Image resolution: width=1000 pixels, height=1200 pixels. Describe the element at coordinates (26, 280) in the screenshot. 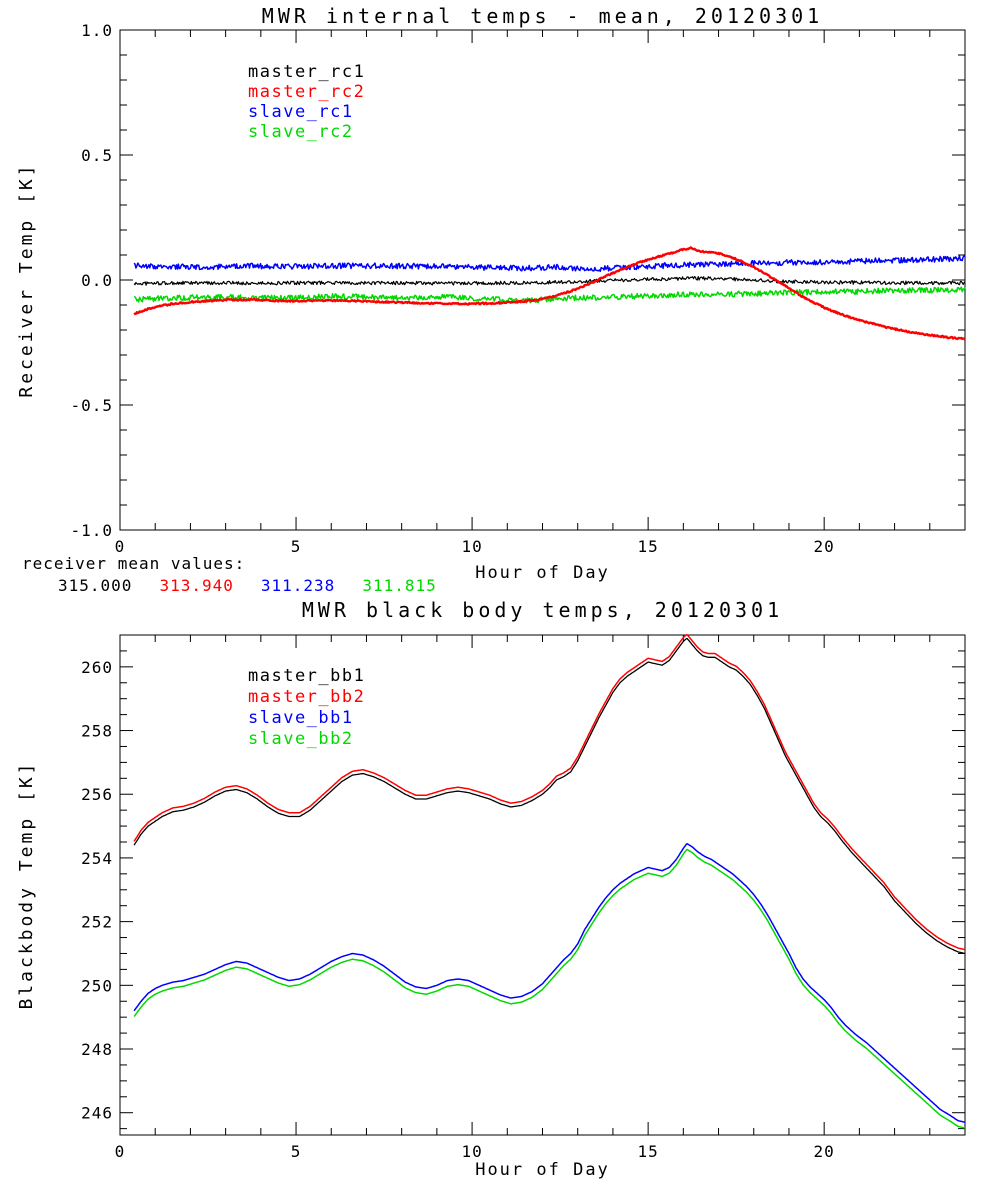

I see `top-y-axis-label: Receiver Temp [K]` at that location.